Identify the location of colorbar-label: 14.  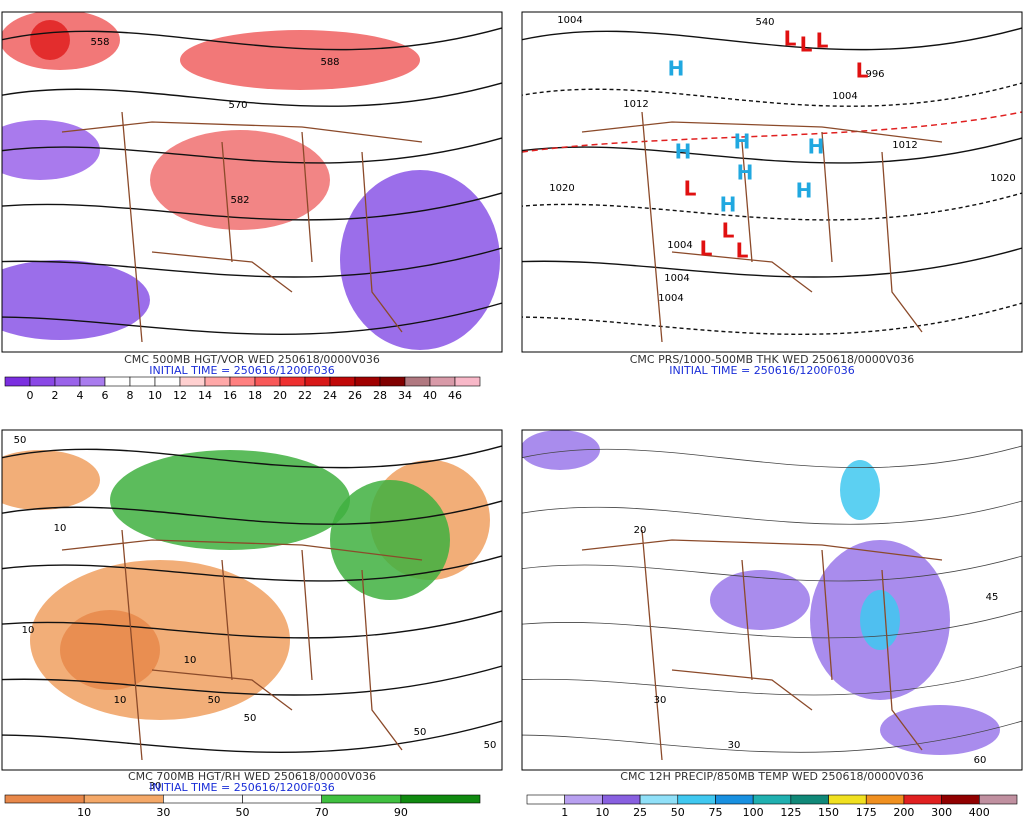
(205, 395).